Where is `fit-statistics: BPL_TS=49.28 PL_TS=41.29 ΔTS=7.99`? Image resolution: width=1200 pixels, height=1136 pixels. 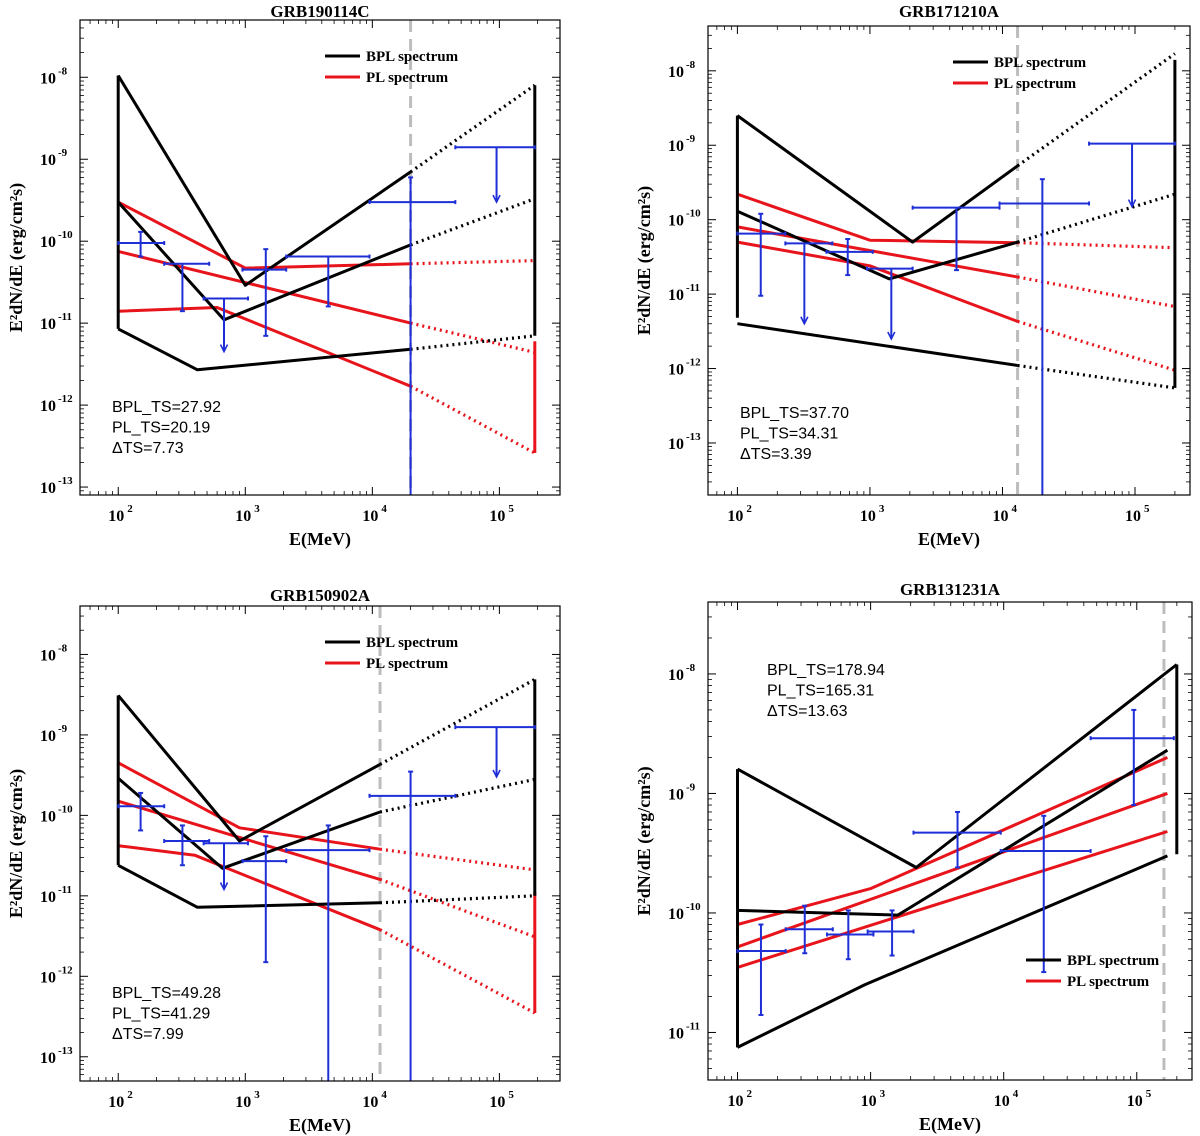 fit-statistics: BPL_TS=49.28 PL_TS=41.29 ΔTS=7.99 is located at coordinates (166, 1014).